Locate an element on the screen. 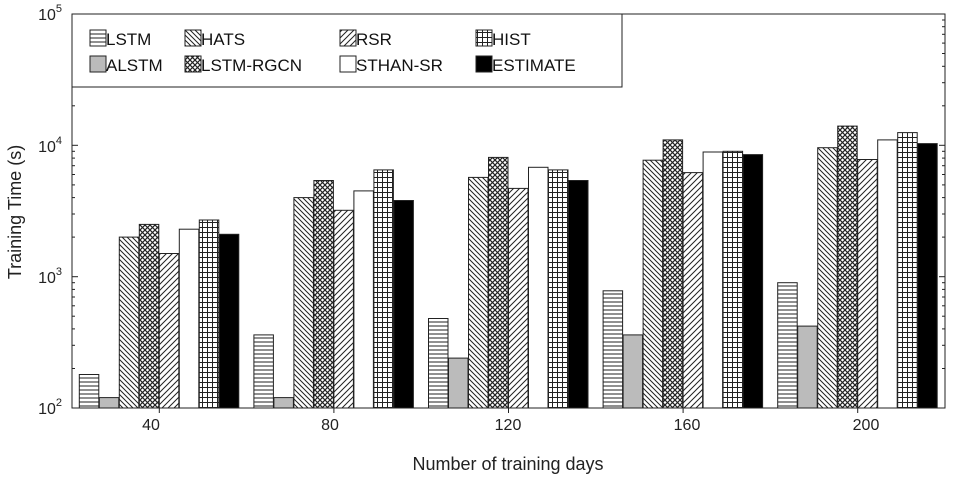 The width and height of the screenshot is (960, 480). legend-swatch-hist is located at coordinates (484, 38).